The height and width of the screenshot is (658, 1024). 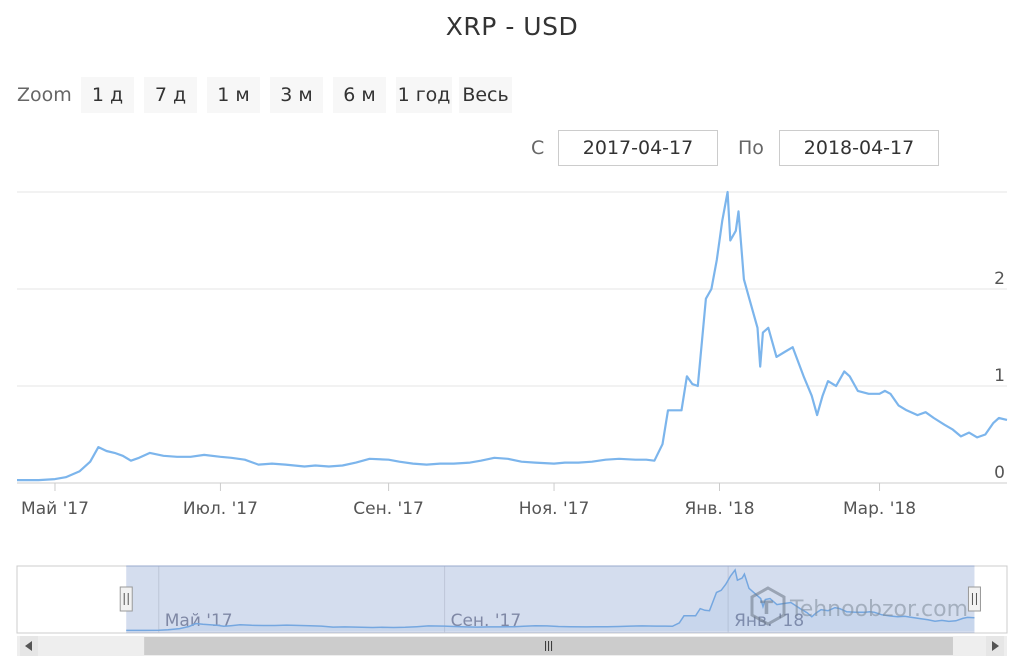 I want to click on navigator-selected-range, so click(x=550, y=599).